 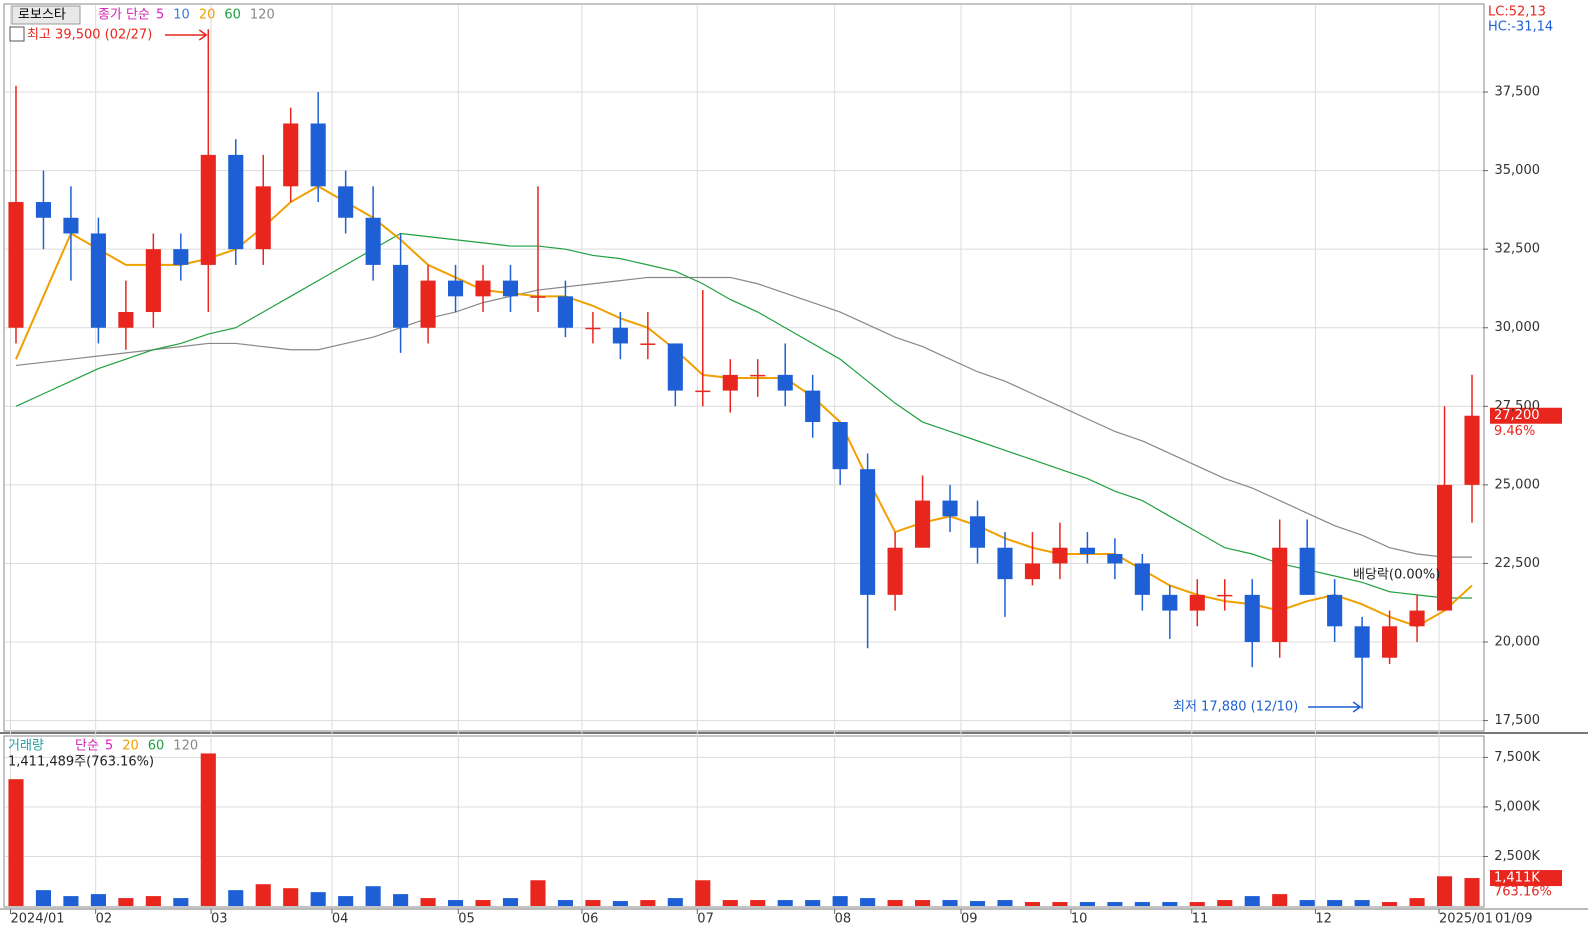 I want to click on last-date: 01/09, so click(x=1513, y=919).